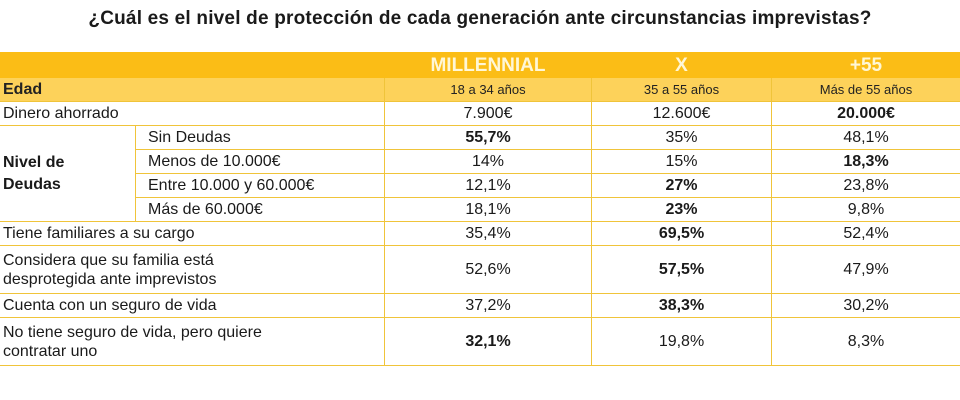 This screenshot has width=960, height=400. Describe the element at coordinates (681, 305) in the screenshot. I see `cell-value: 38,3%` at that location.